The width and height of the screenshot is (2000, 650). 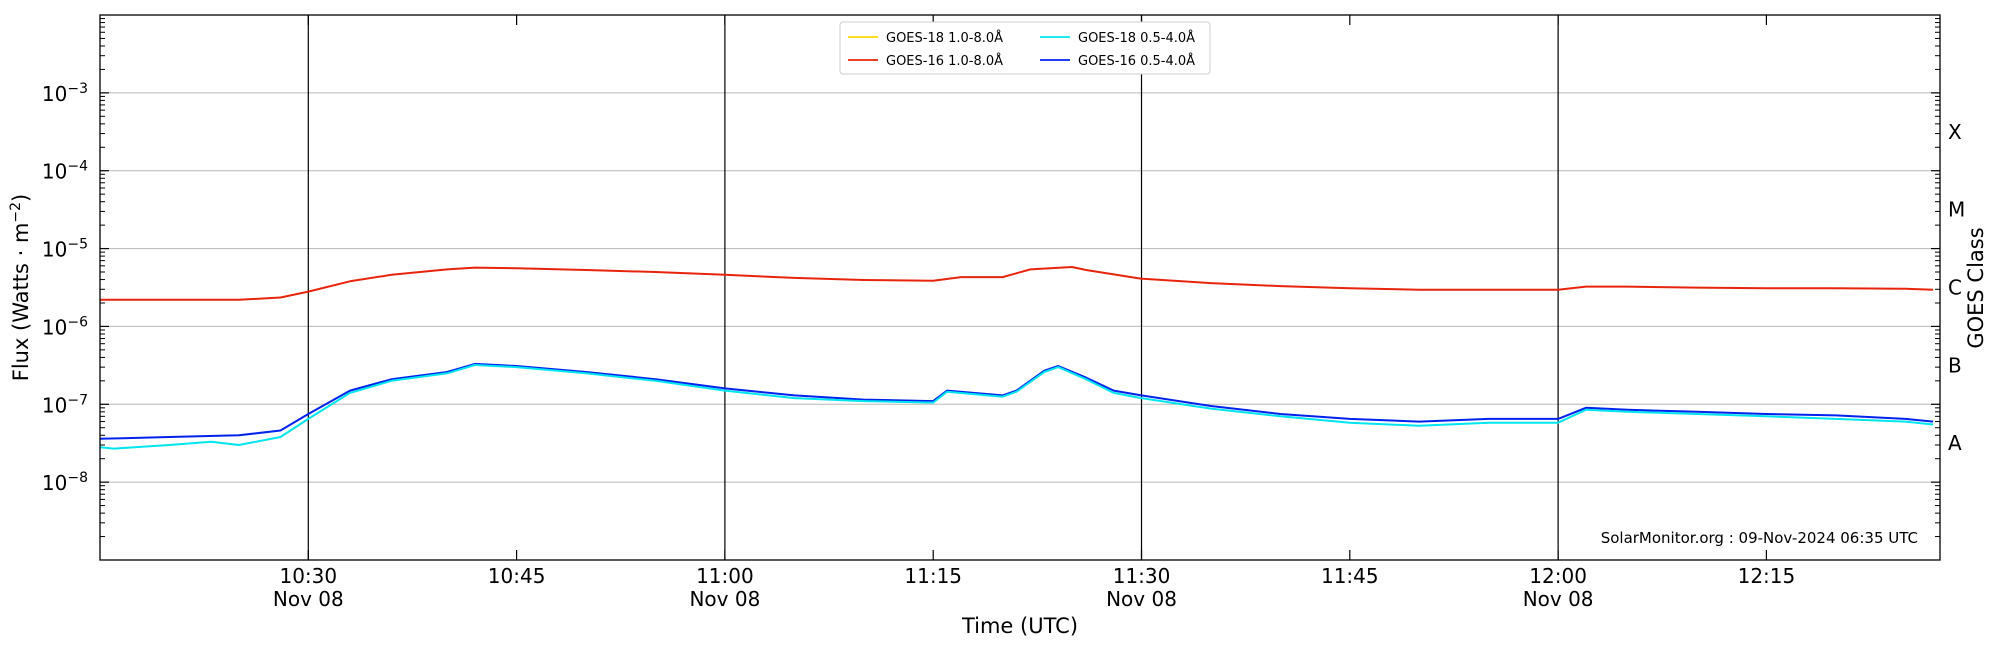 I want to click on goes-class-b: B, so click(x=1955, y=365).